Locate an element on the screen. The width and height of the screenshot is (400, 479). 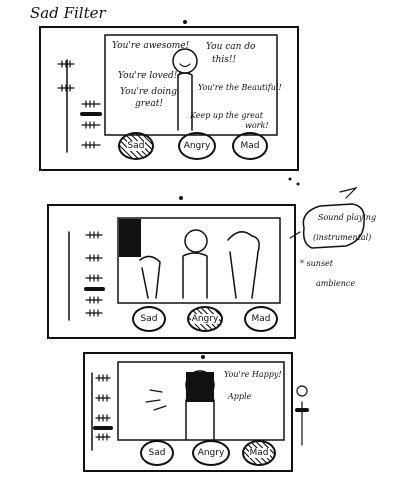
frame-2-sad-button: Sad is located at coordinates (149, 319).